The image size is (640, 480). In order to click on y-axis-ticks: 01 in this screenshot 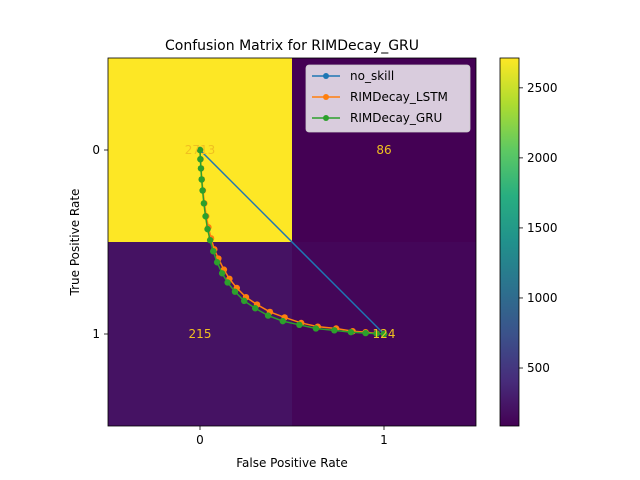, I will do `click(100, 242)`.